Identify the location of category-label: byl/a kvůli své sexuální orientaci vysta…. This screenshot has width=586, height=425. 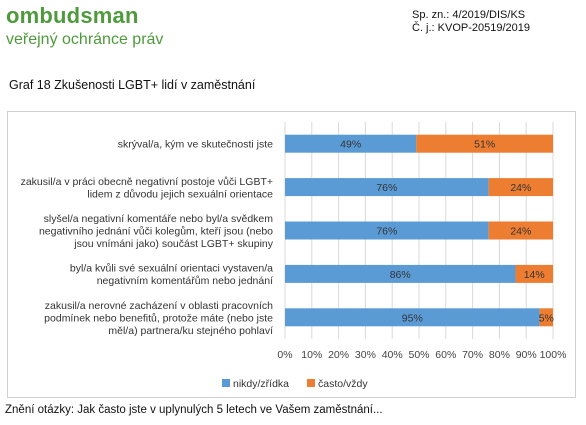
(171, 269).